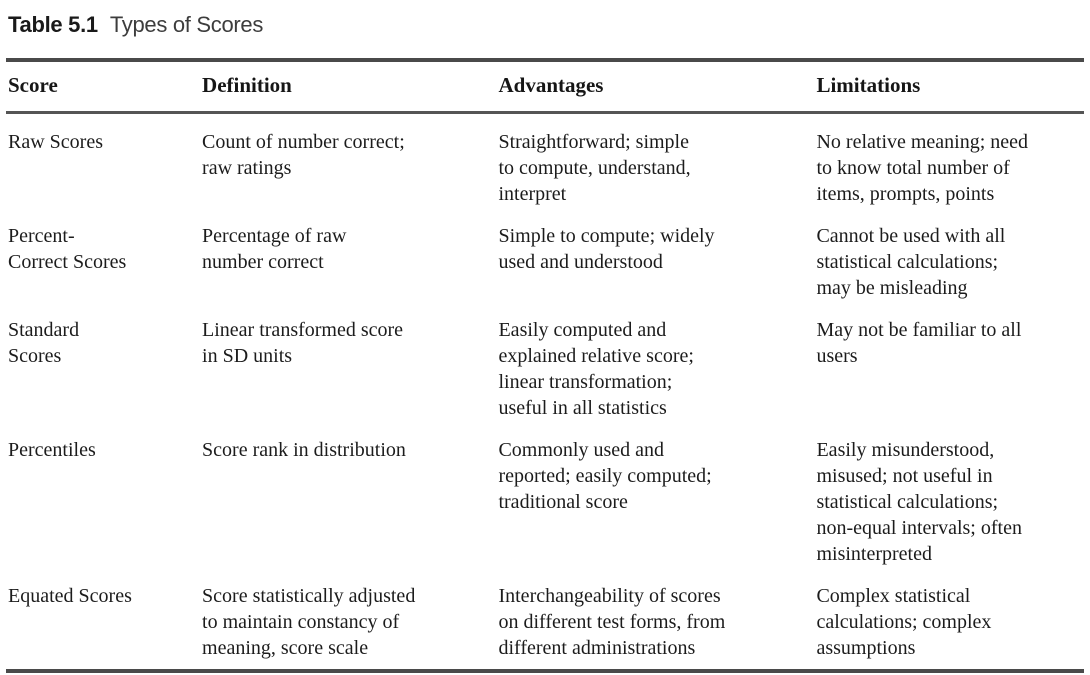  I want to click on table-caption: Types of Scores, so click(186, 24).